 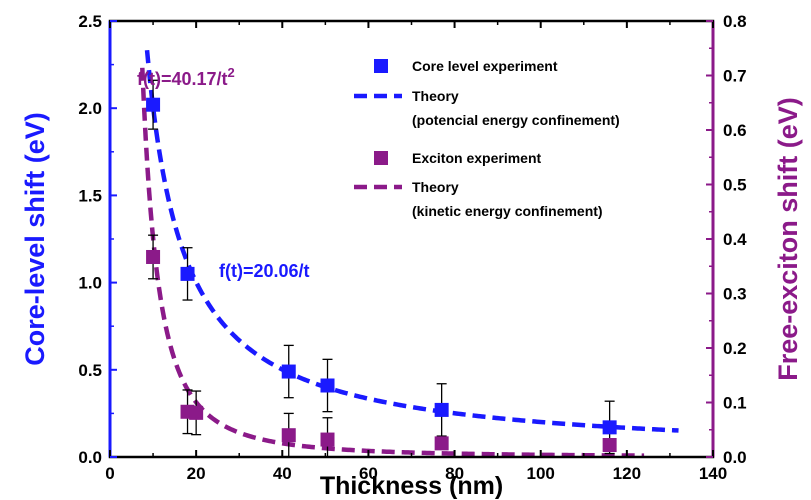 I want to click on x-tick-label: 0, so click(x=109, y=473).